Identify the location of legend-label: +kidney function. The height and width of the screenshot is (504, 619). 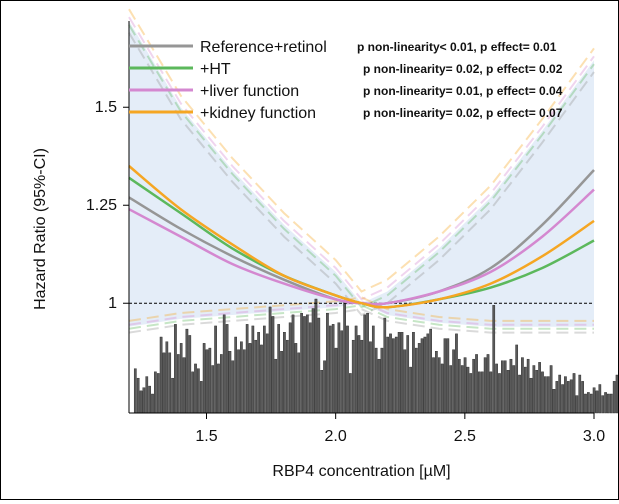
(258, 113).